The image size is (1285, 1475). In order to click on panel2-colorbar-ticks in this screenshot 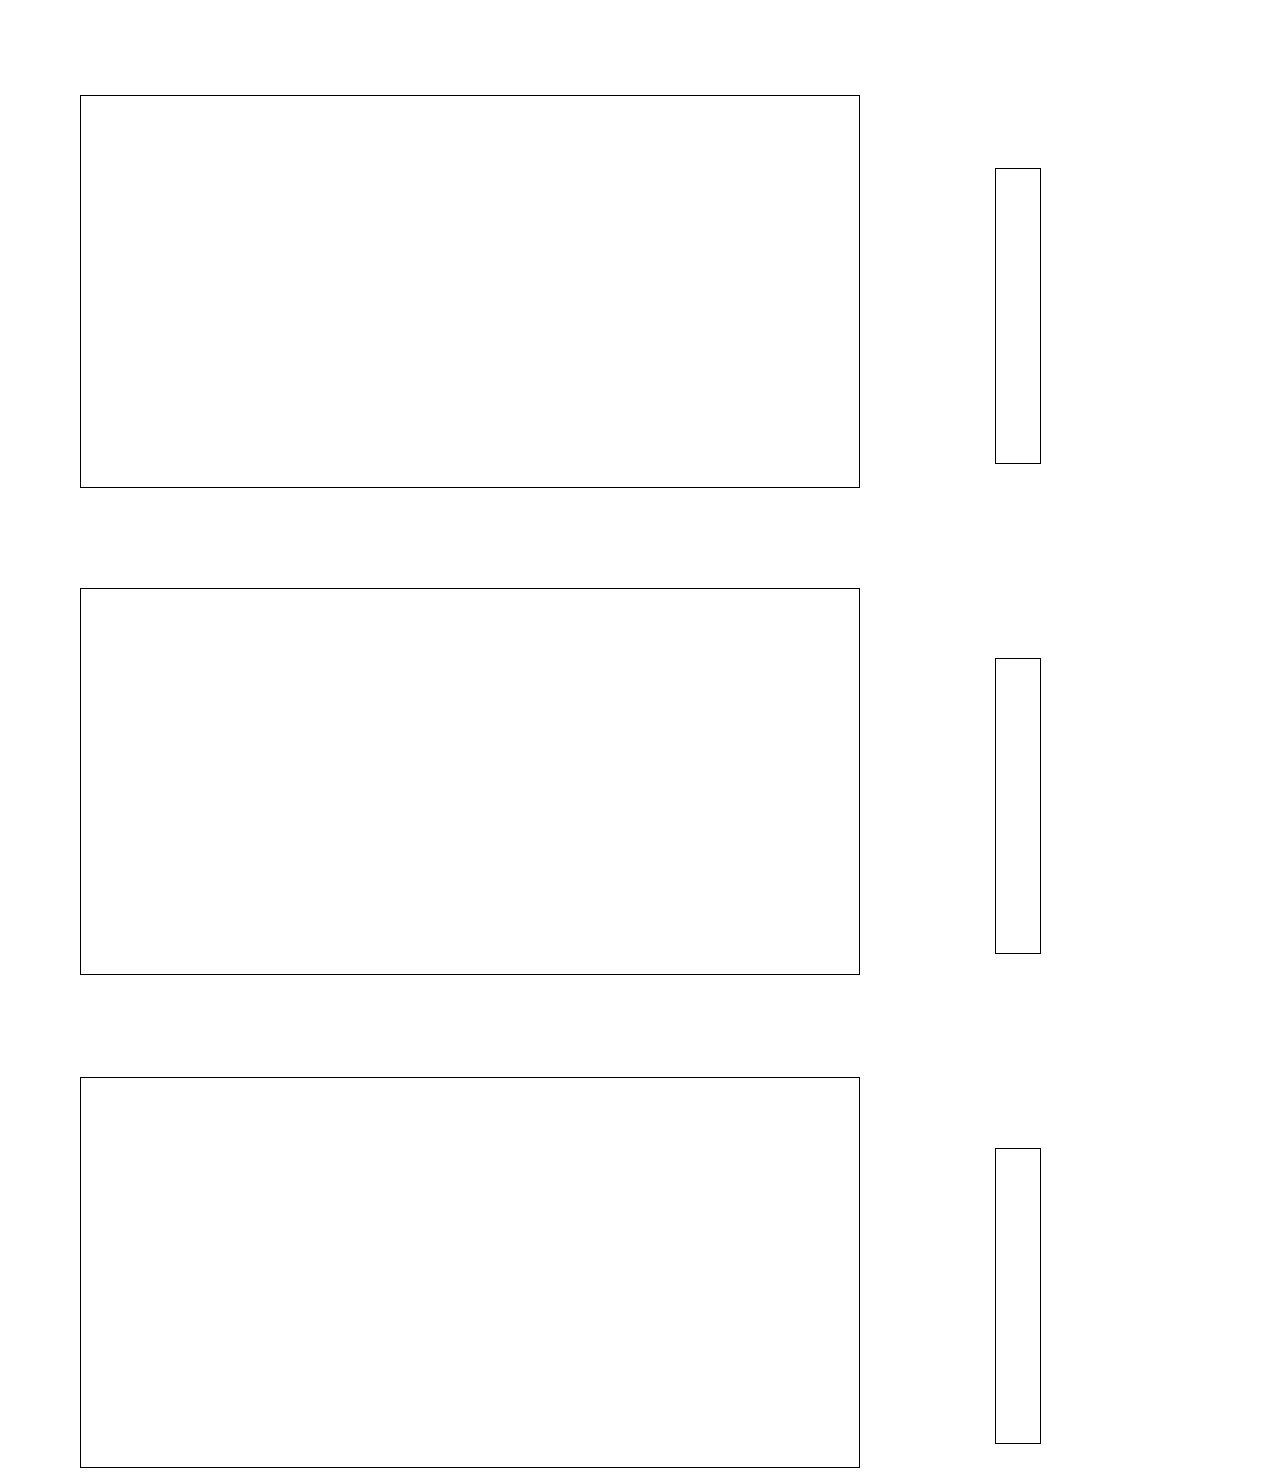, I will do `click(1084, 806)`.